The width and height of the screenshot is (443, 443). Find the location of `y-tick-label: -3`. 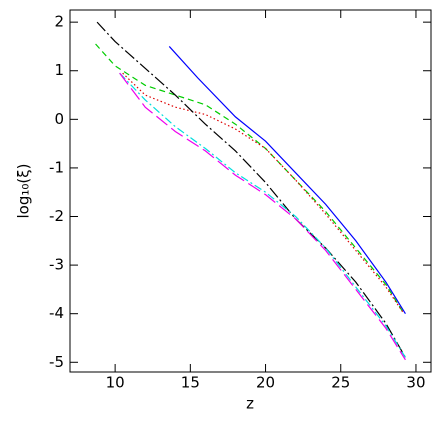

y-tick-label: -3 is located at coordinates (56, 265).